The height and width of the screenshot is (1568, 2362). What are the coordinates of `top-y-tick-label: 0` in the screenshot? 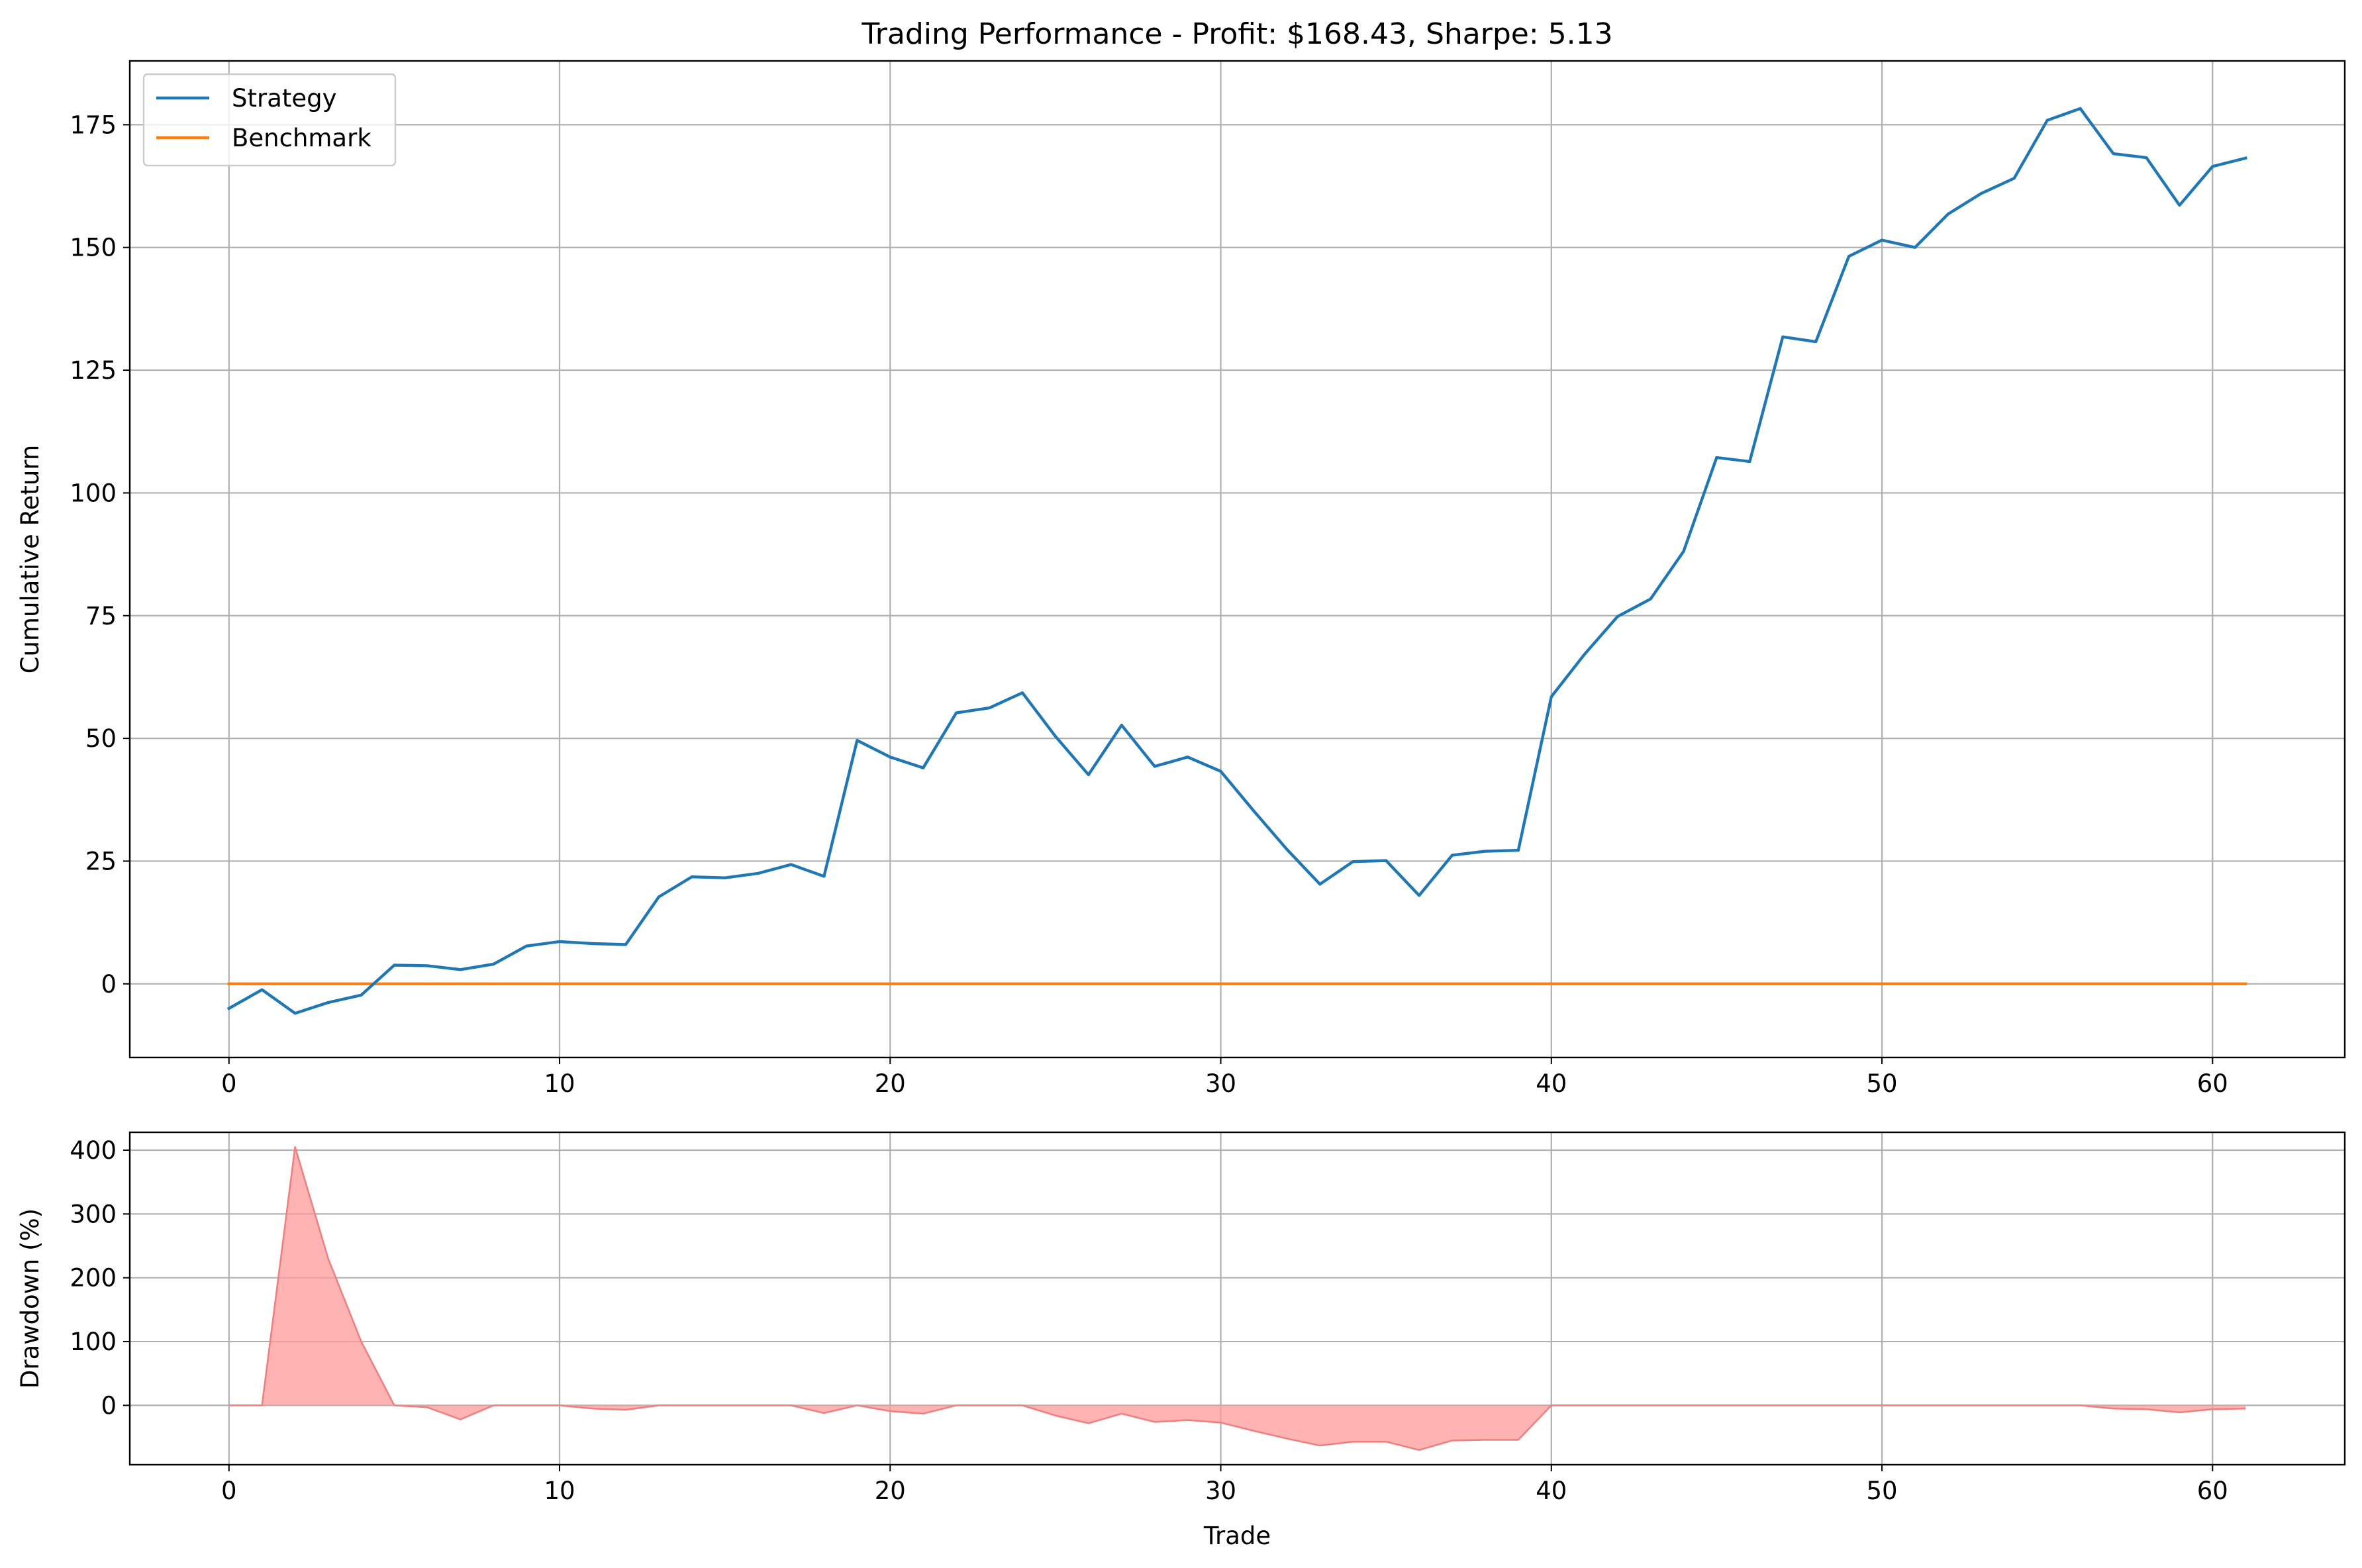 It's located at (109, 984).